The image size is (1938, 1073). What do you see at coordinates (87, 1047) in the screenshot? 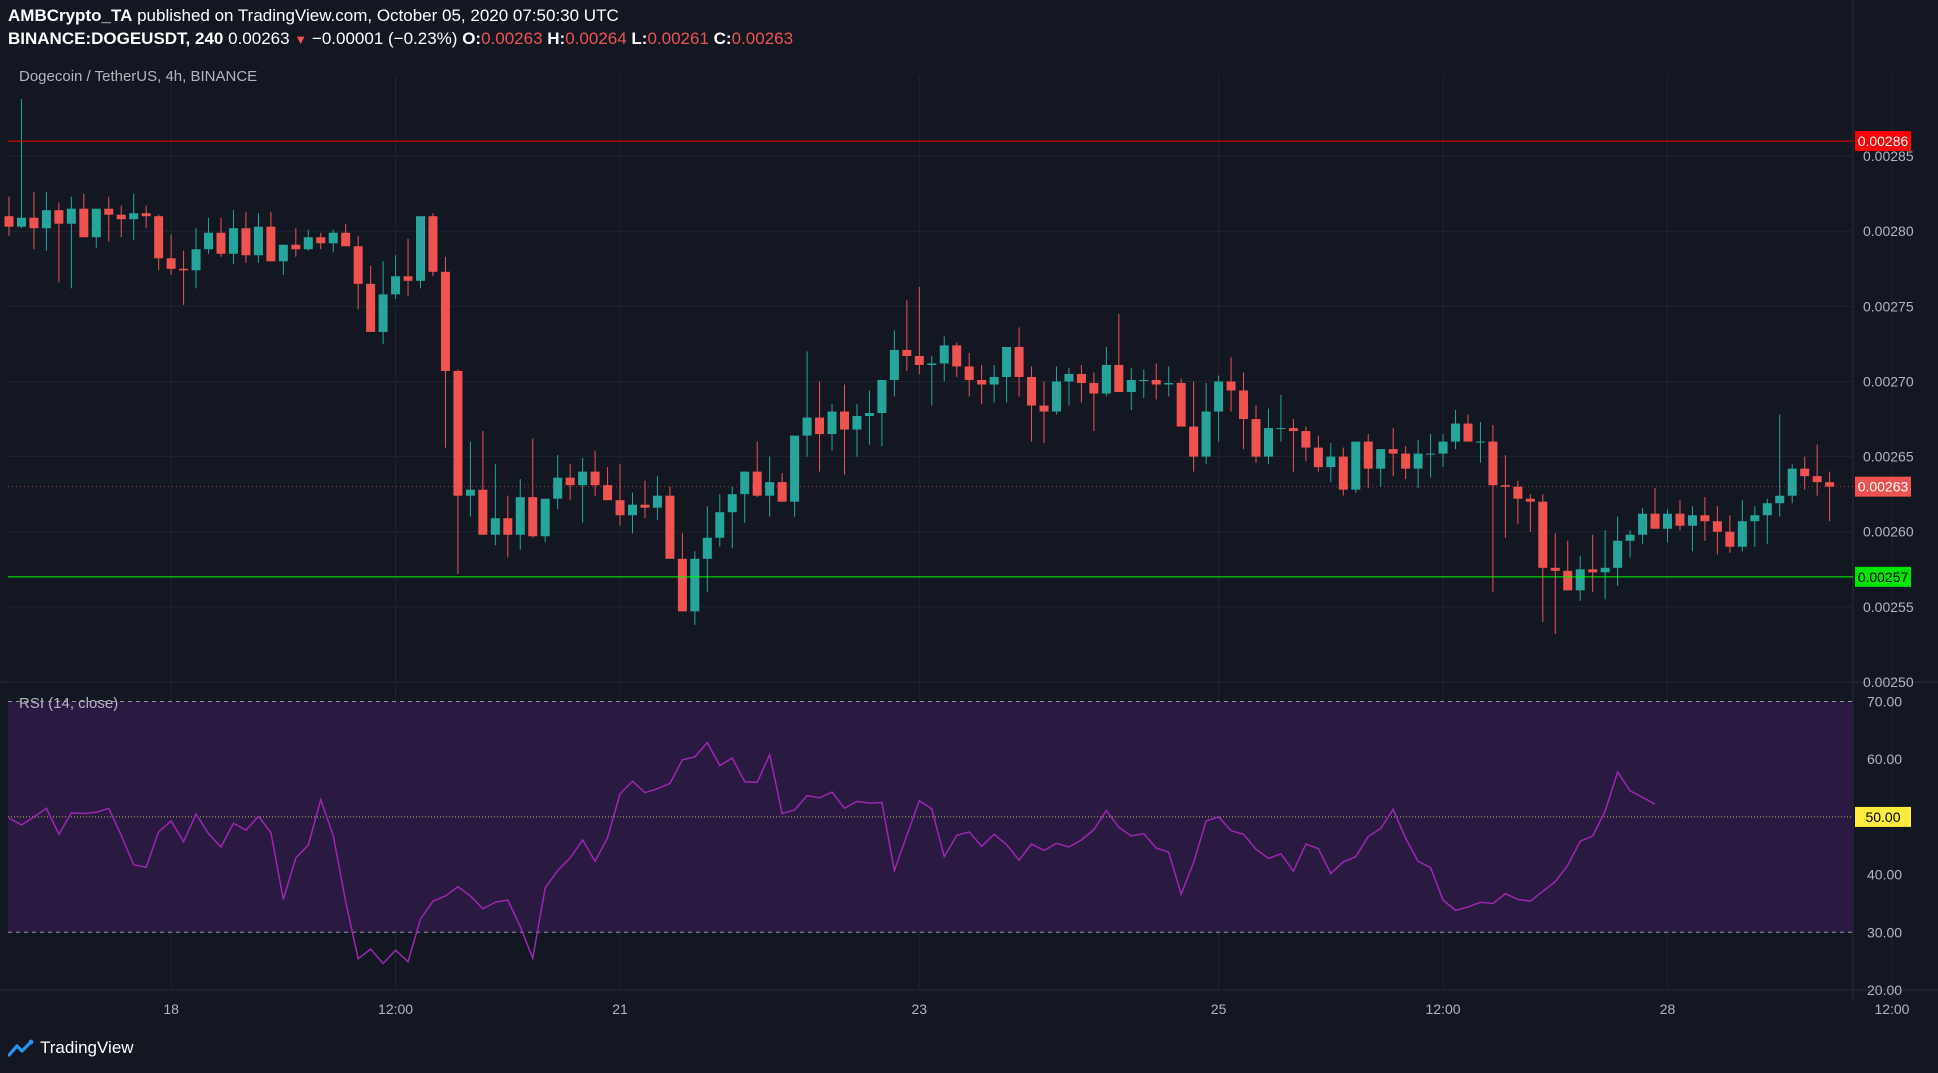
I see `tradingview-brand: TradingView` at bounding box center [87, 1047].